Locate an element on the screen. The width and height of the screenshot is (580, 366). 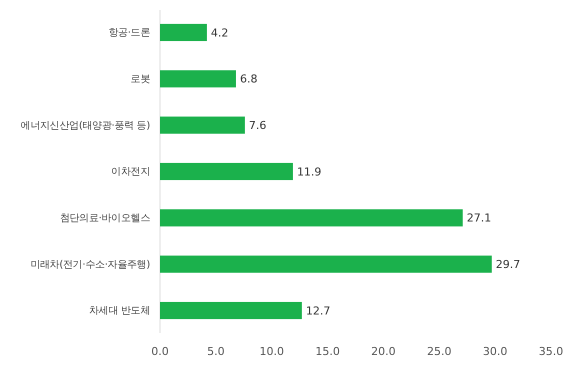
y-tick-label: 첨단의료·바이오헬스 is located at coordinates (105, 218).